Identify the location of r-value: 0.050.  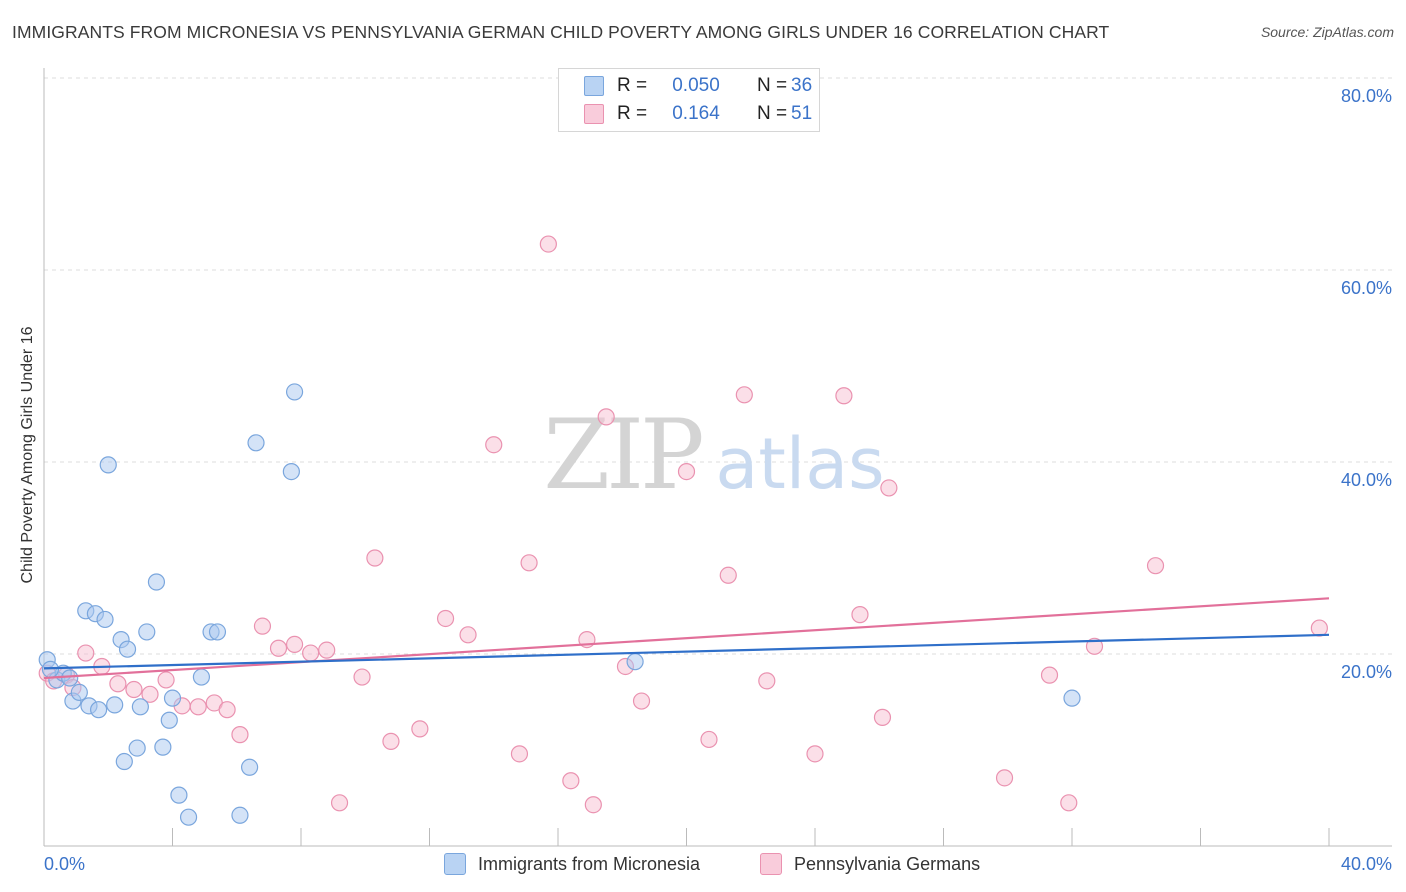
(696, 85).